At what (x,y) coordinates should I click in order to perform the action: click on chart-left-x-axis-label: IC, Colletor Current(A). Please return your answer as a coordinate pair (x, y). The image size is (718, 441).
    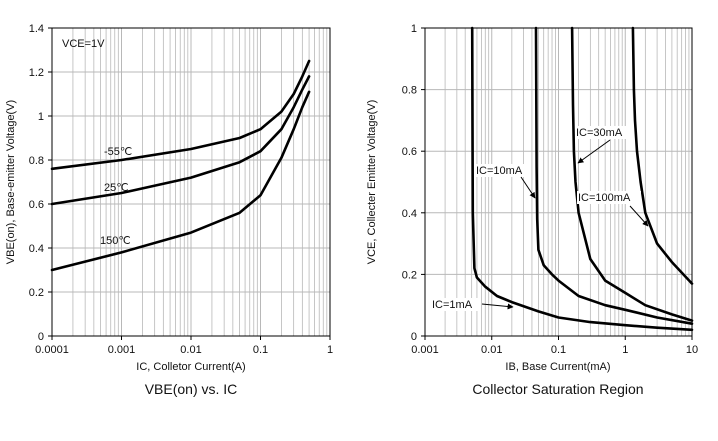
    Looking at the image, I should click on (190, 367).